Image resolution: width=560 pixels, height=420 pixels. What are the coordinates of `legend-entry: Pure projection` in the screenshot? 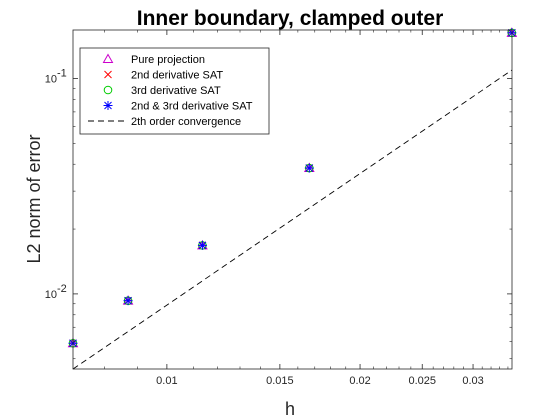 It's located at (153, 59).